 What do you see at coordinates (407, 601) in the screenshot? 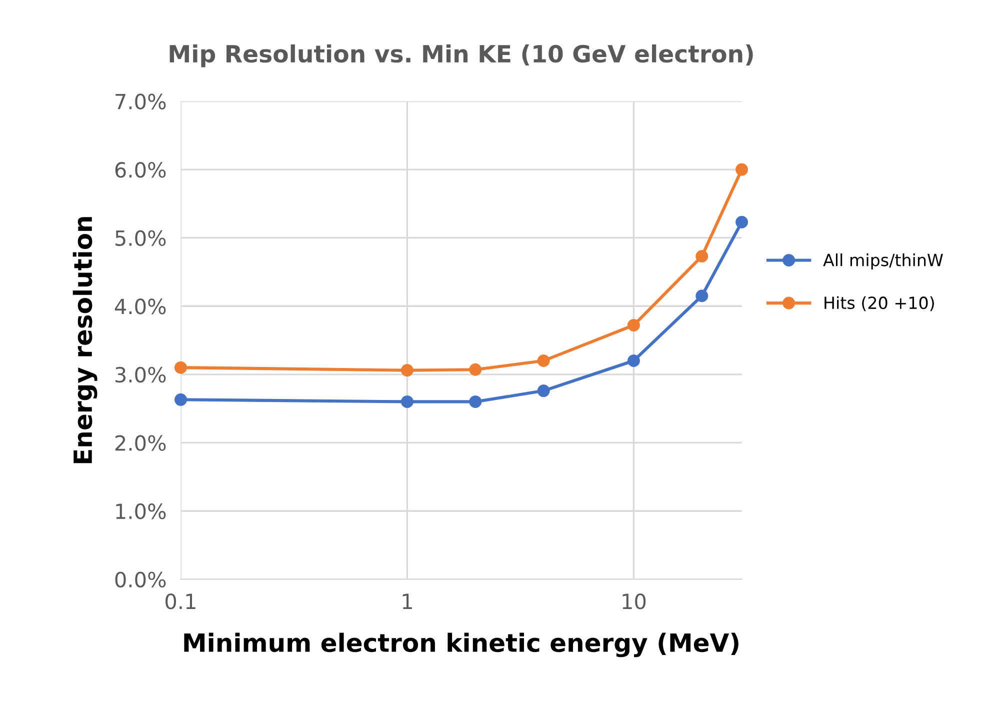
I see `x-tick-label: 1` at bounding box center [407, 601].